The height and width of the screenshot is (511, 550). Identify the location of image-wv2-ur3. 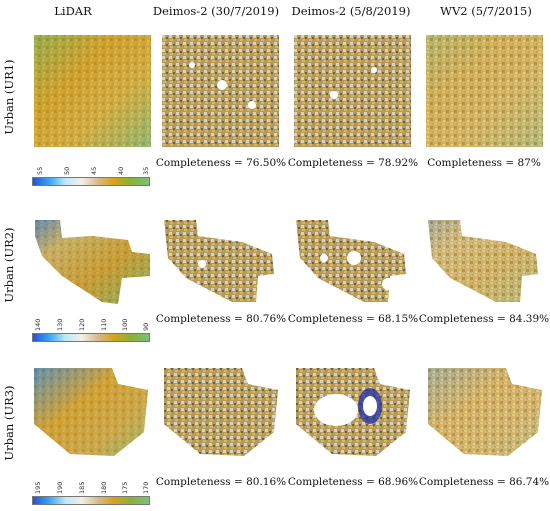
(486, 412).